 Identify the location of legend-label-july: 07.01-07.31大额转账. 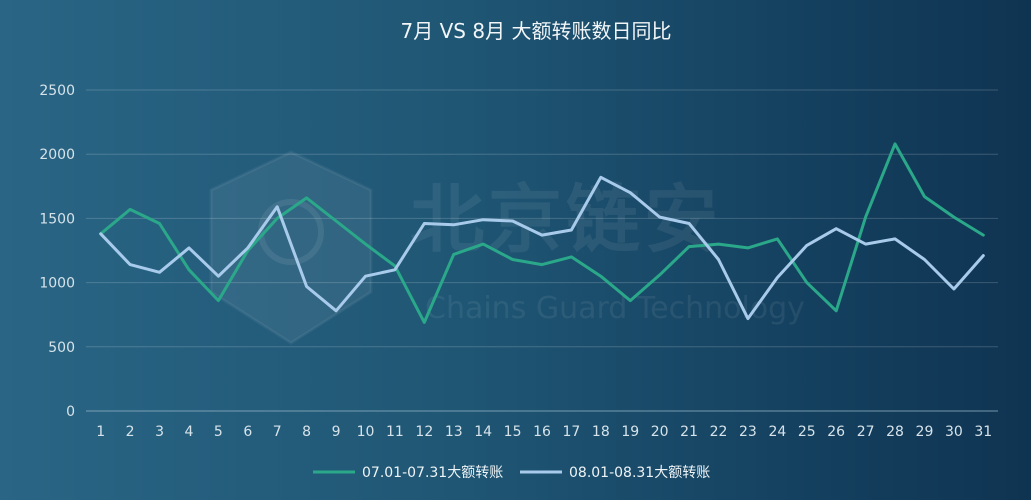
(432, 473).